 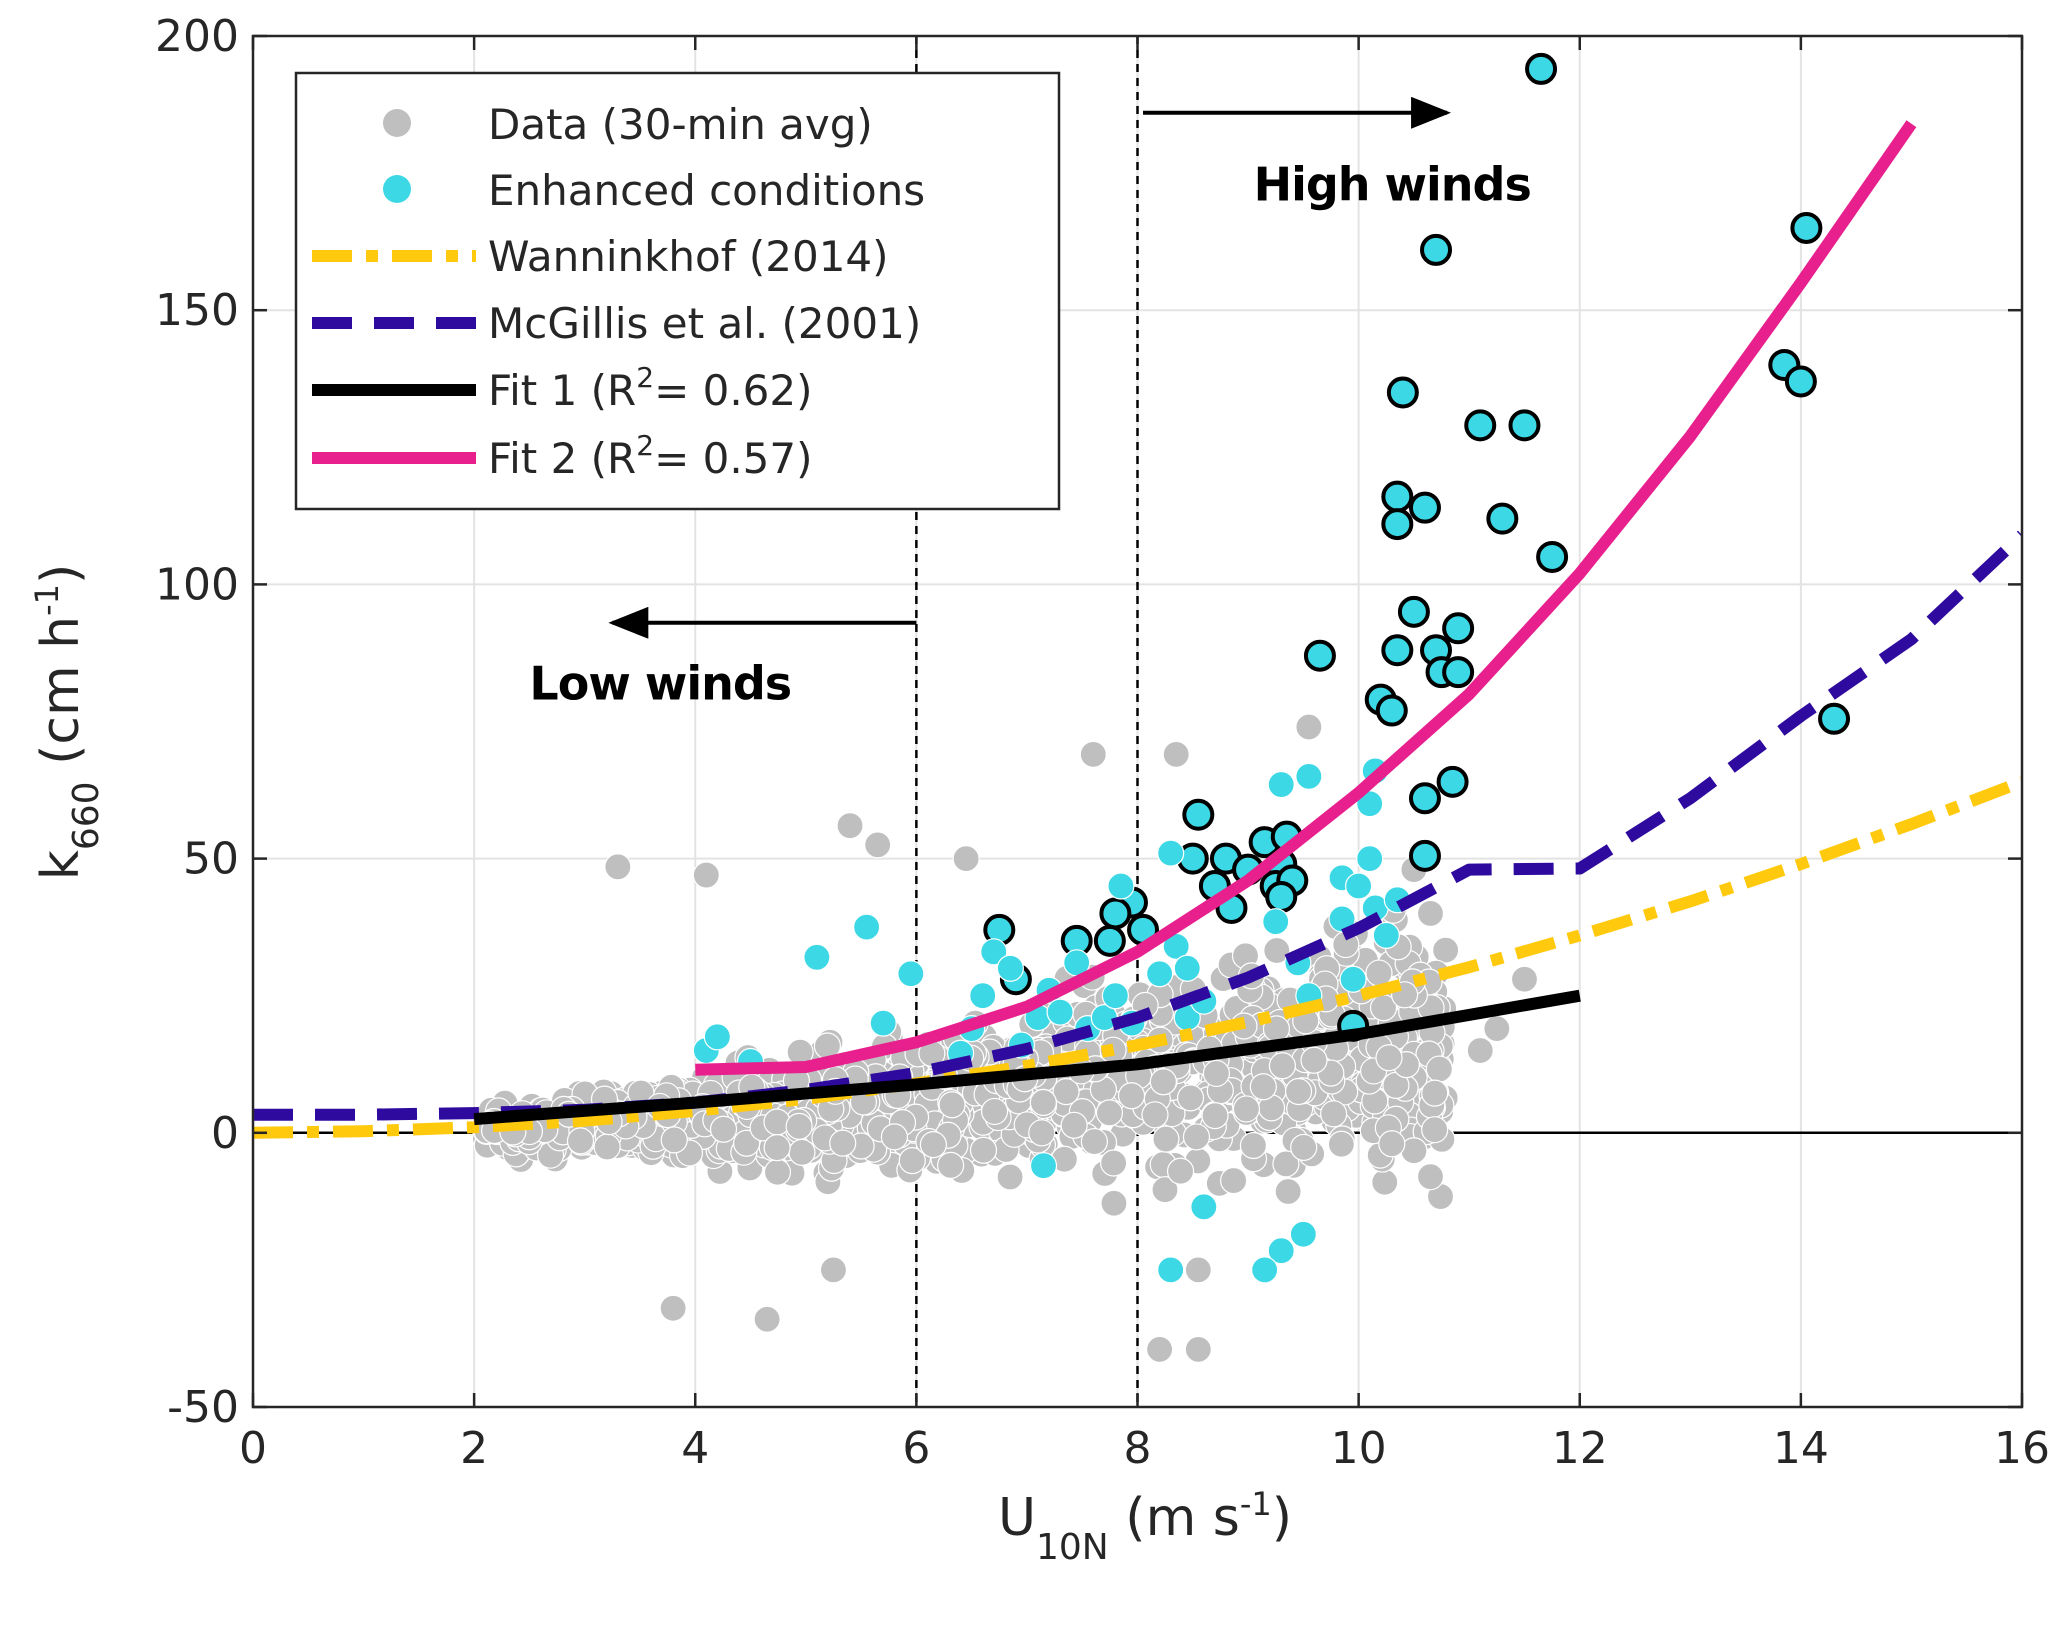 What do you see at coordinates (704, 323) in the screenshot?
I see `legend-label-mcgillis: McGillis et al. (2001)` at bounding box center [704, 323].